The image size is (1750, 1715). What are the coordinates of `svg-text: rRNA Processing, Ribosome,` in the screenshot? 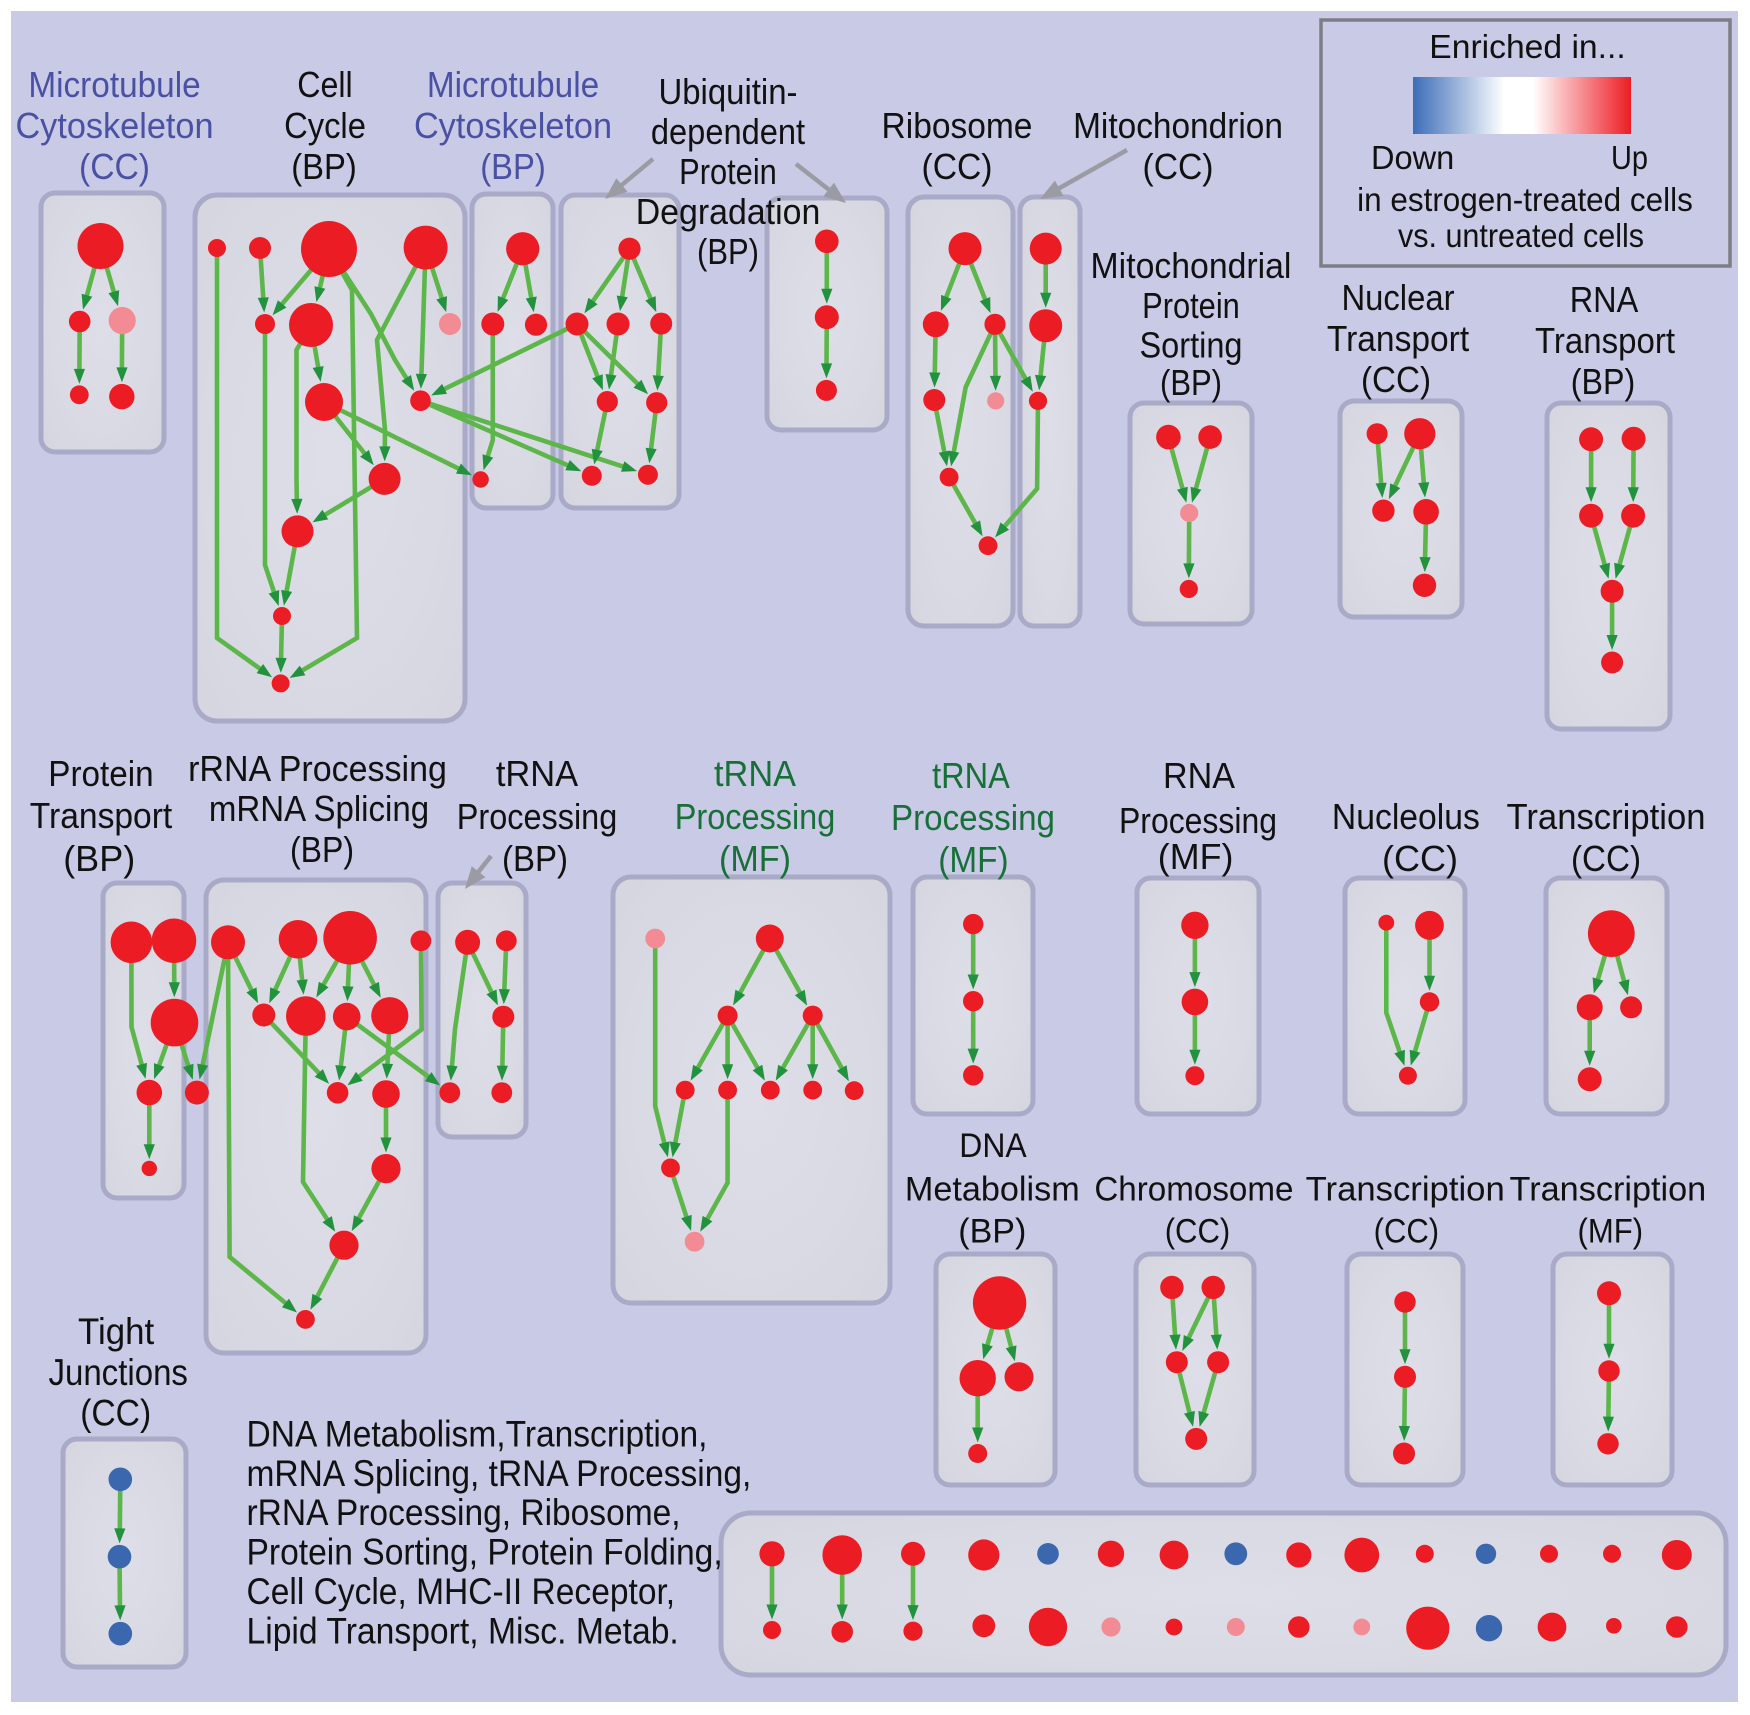 It's located at (464, 1512).